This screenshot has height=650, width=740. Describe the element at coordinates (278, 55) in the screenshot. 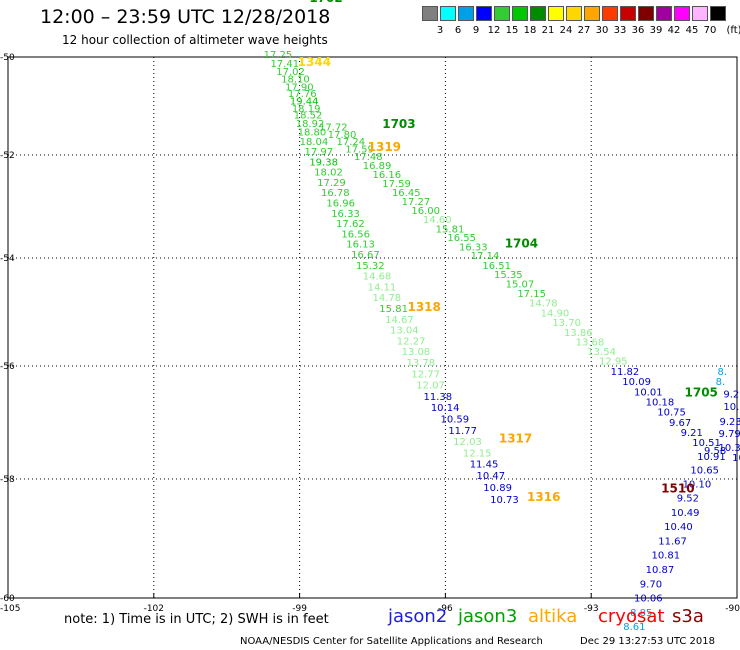

I see `wave-height-value: 17.25` at that location.